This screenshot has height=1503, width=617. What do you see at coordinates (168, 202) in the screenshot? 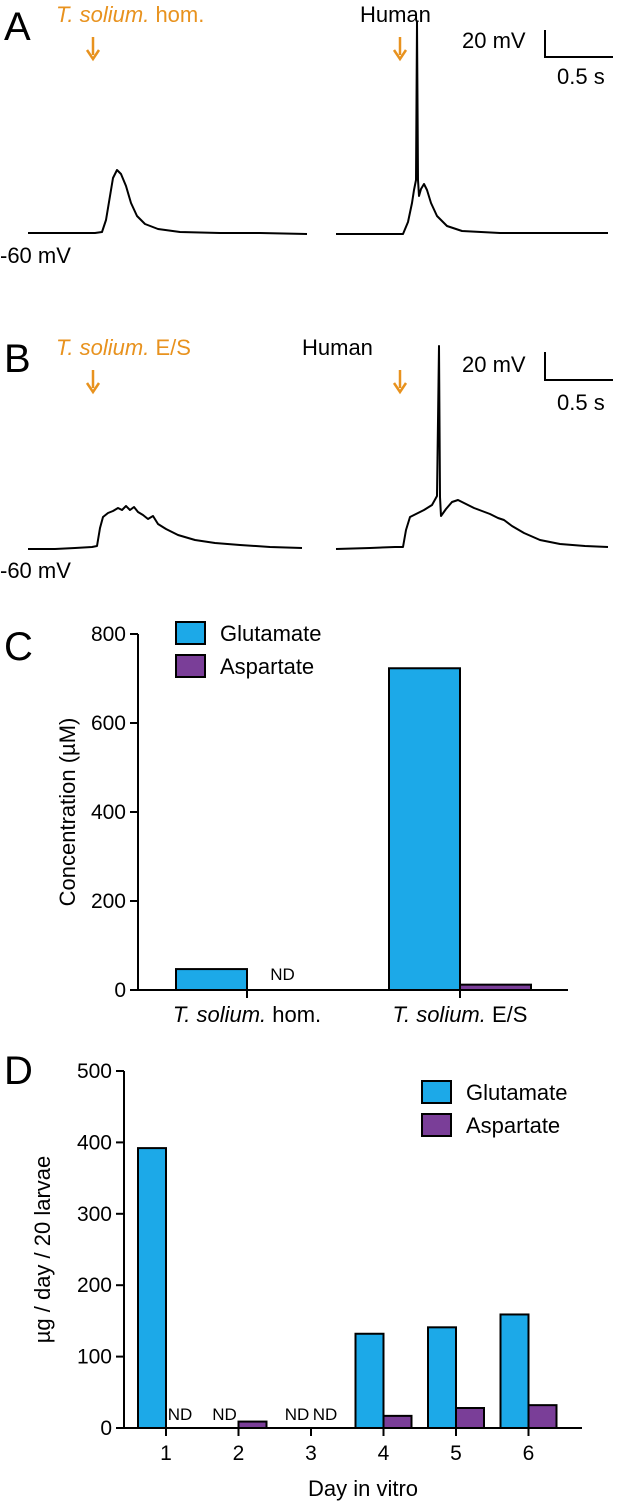
I see `panel-a-trace-homogenate` at bounding box center [168, 202].